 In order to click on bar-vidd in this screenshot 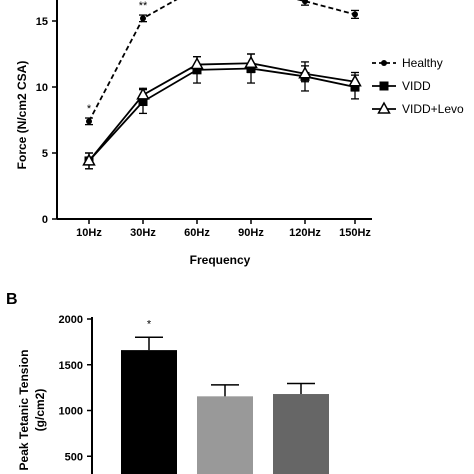, I will do `click(225, 435)`.